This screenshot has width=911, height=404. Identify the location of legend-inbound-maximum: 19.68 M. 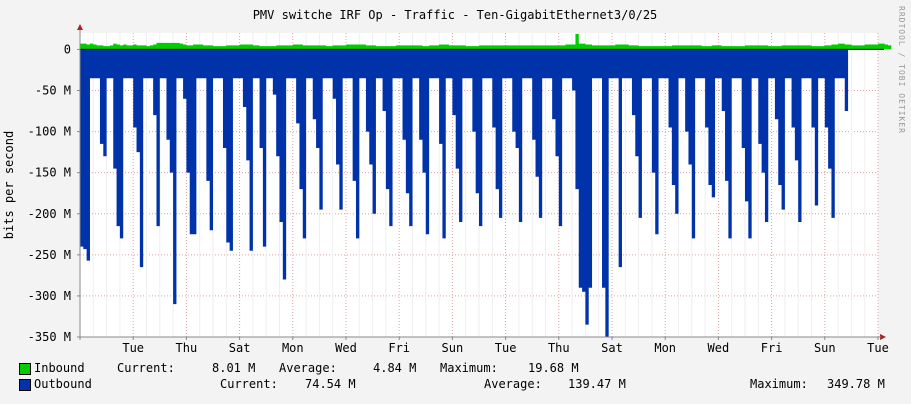
(553, 368).